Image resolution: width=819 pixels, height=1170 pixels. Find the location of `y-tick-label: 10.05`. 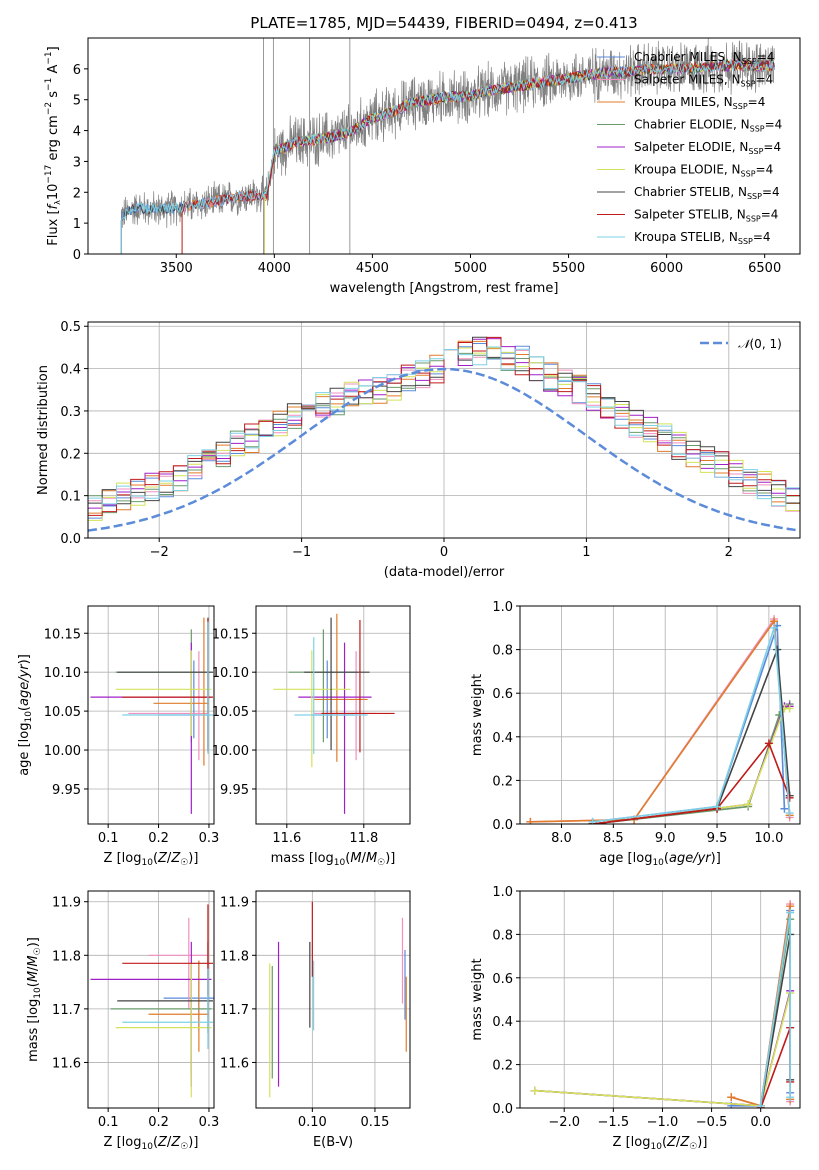

y-tick-label: 10.05 is located at coordinates (62, 712).